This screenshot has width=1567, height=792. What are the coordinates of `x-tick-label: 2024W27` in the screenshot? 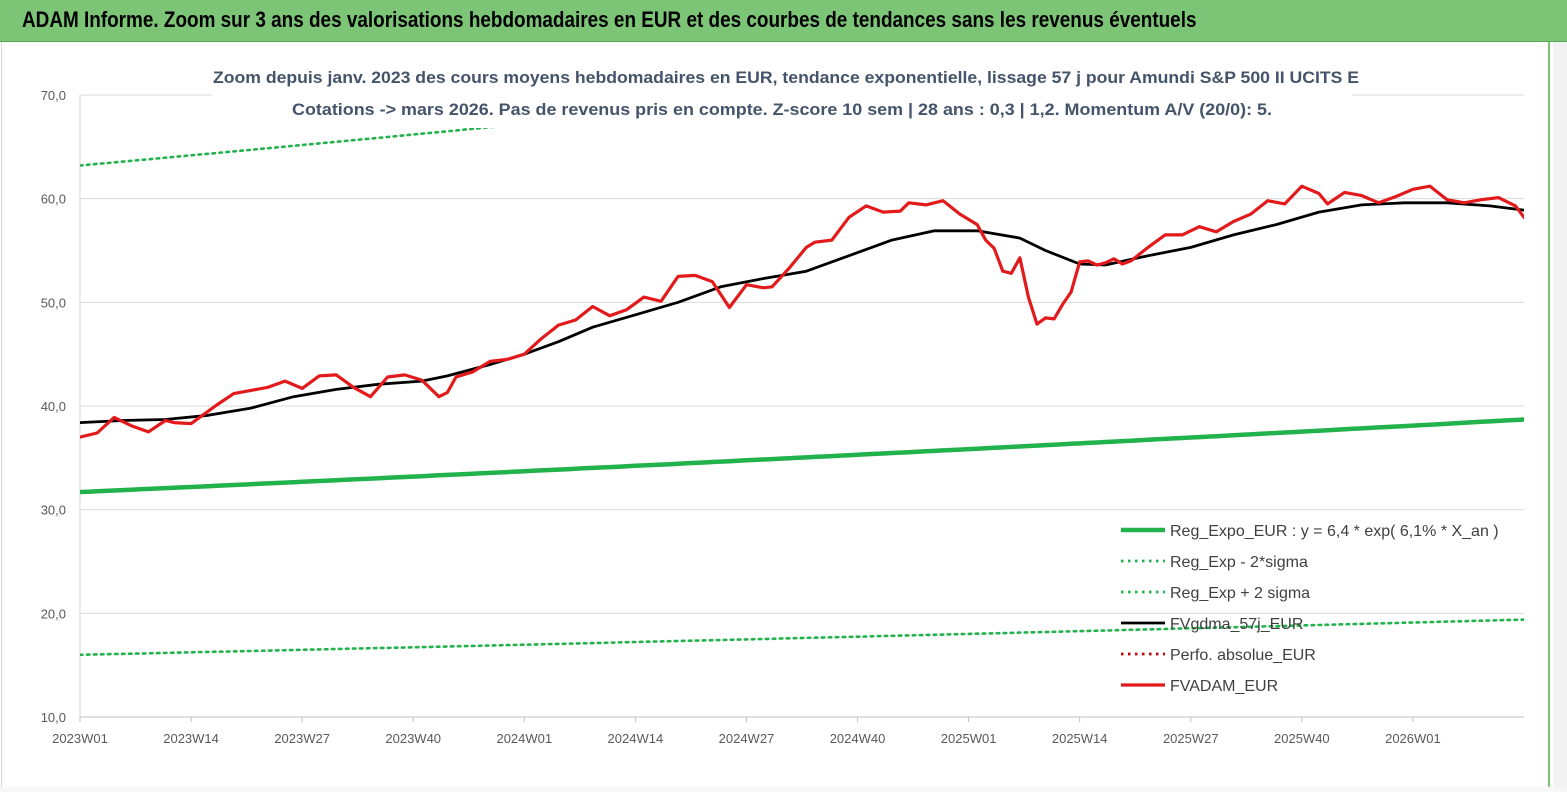 It's located at (747, 738).